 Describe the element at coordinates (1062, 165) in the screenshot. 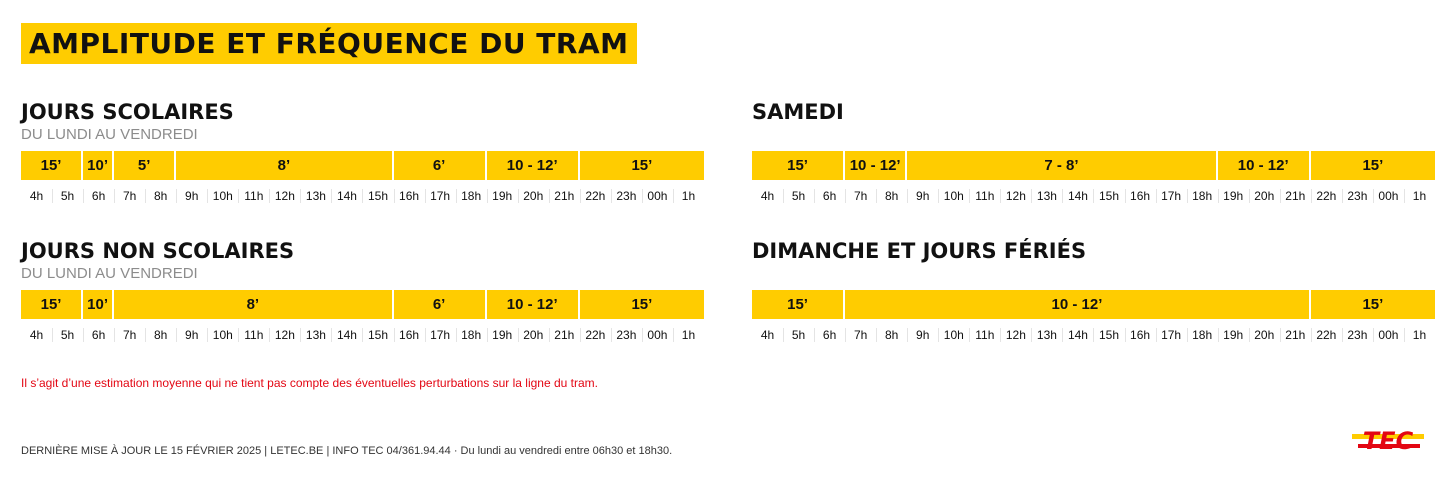

I see `frequency-segment: 7 - 8’` at that location.